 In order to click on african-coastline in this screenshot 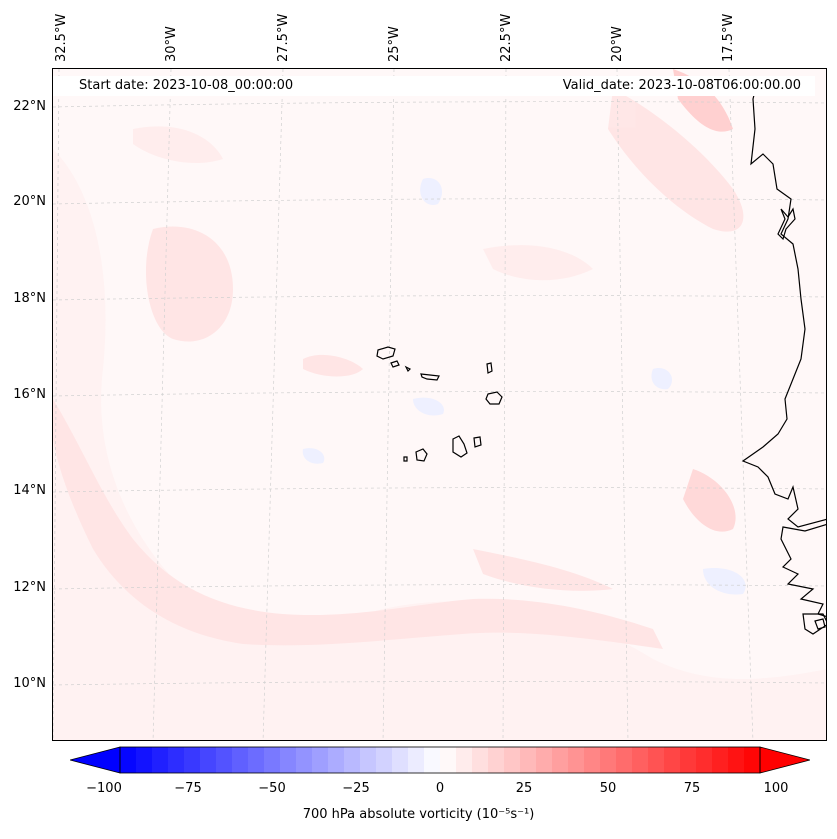, I will do `click(783, 348)`.